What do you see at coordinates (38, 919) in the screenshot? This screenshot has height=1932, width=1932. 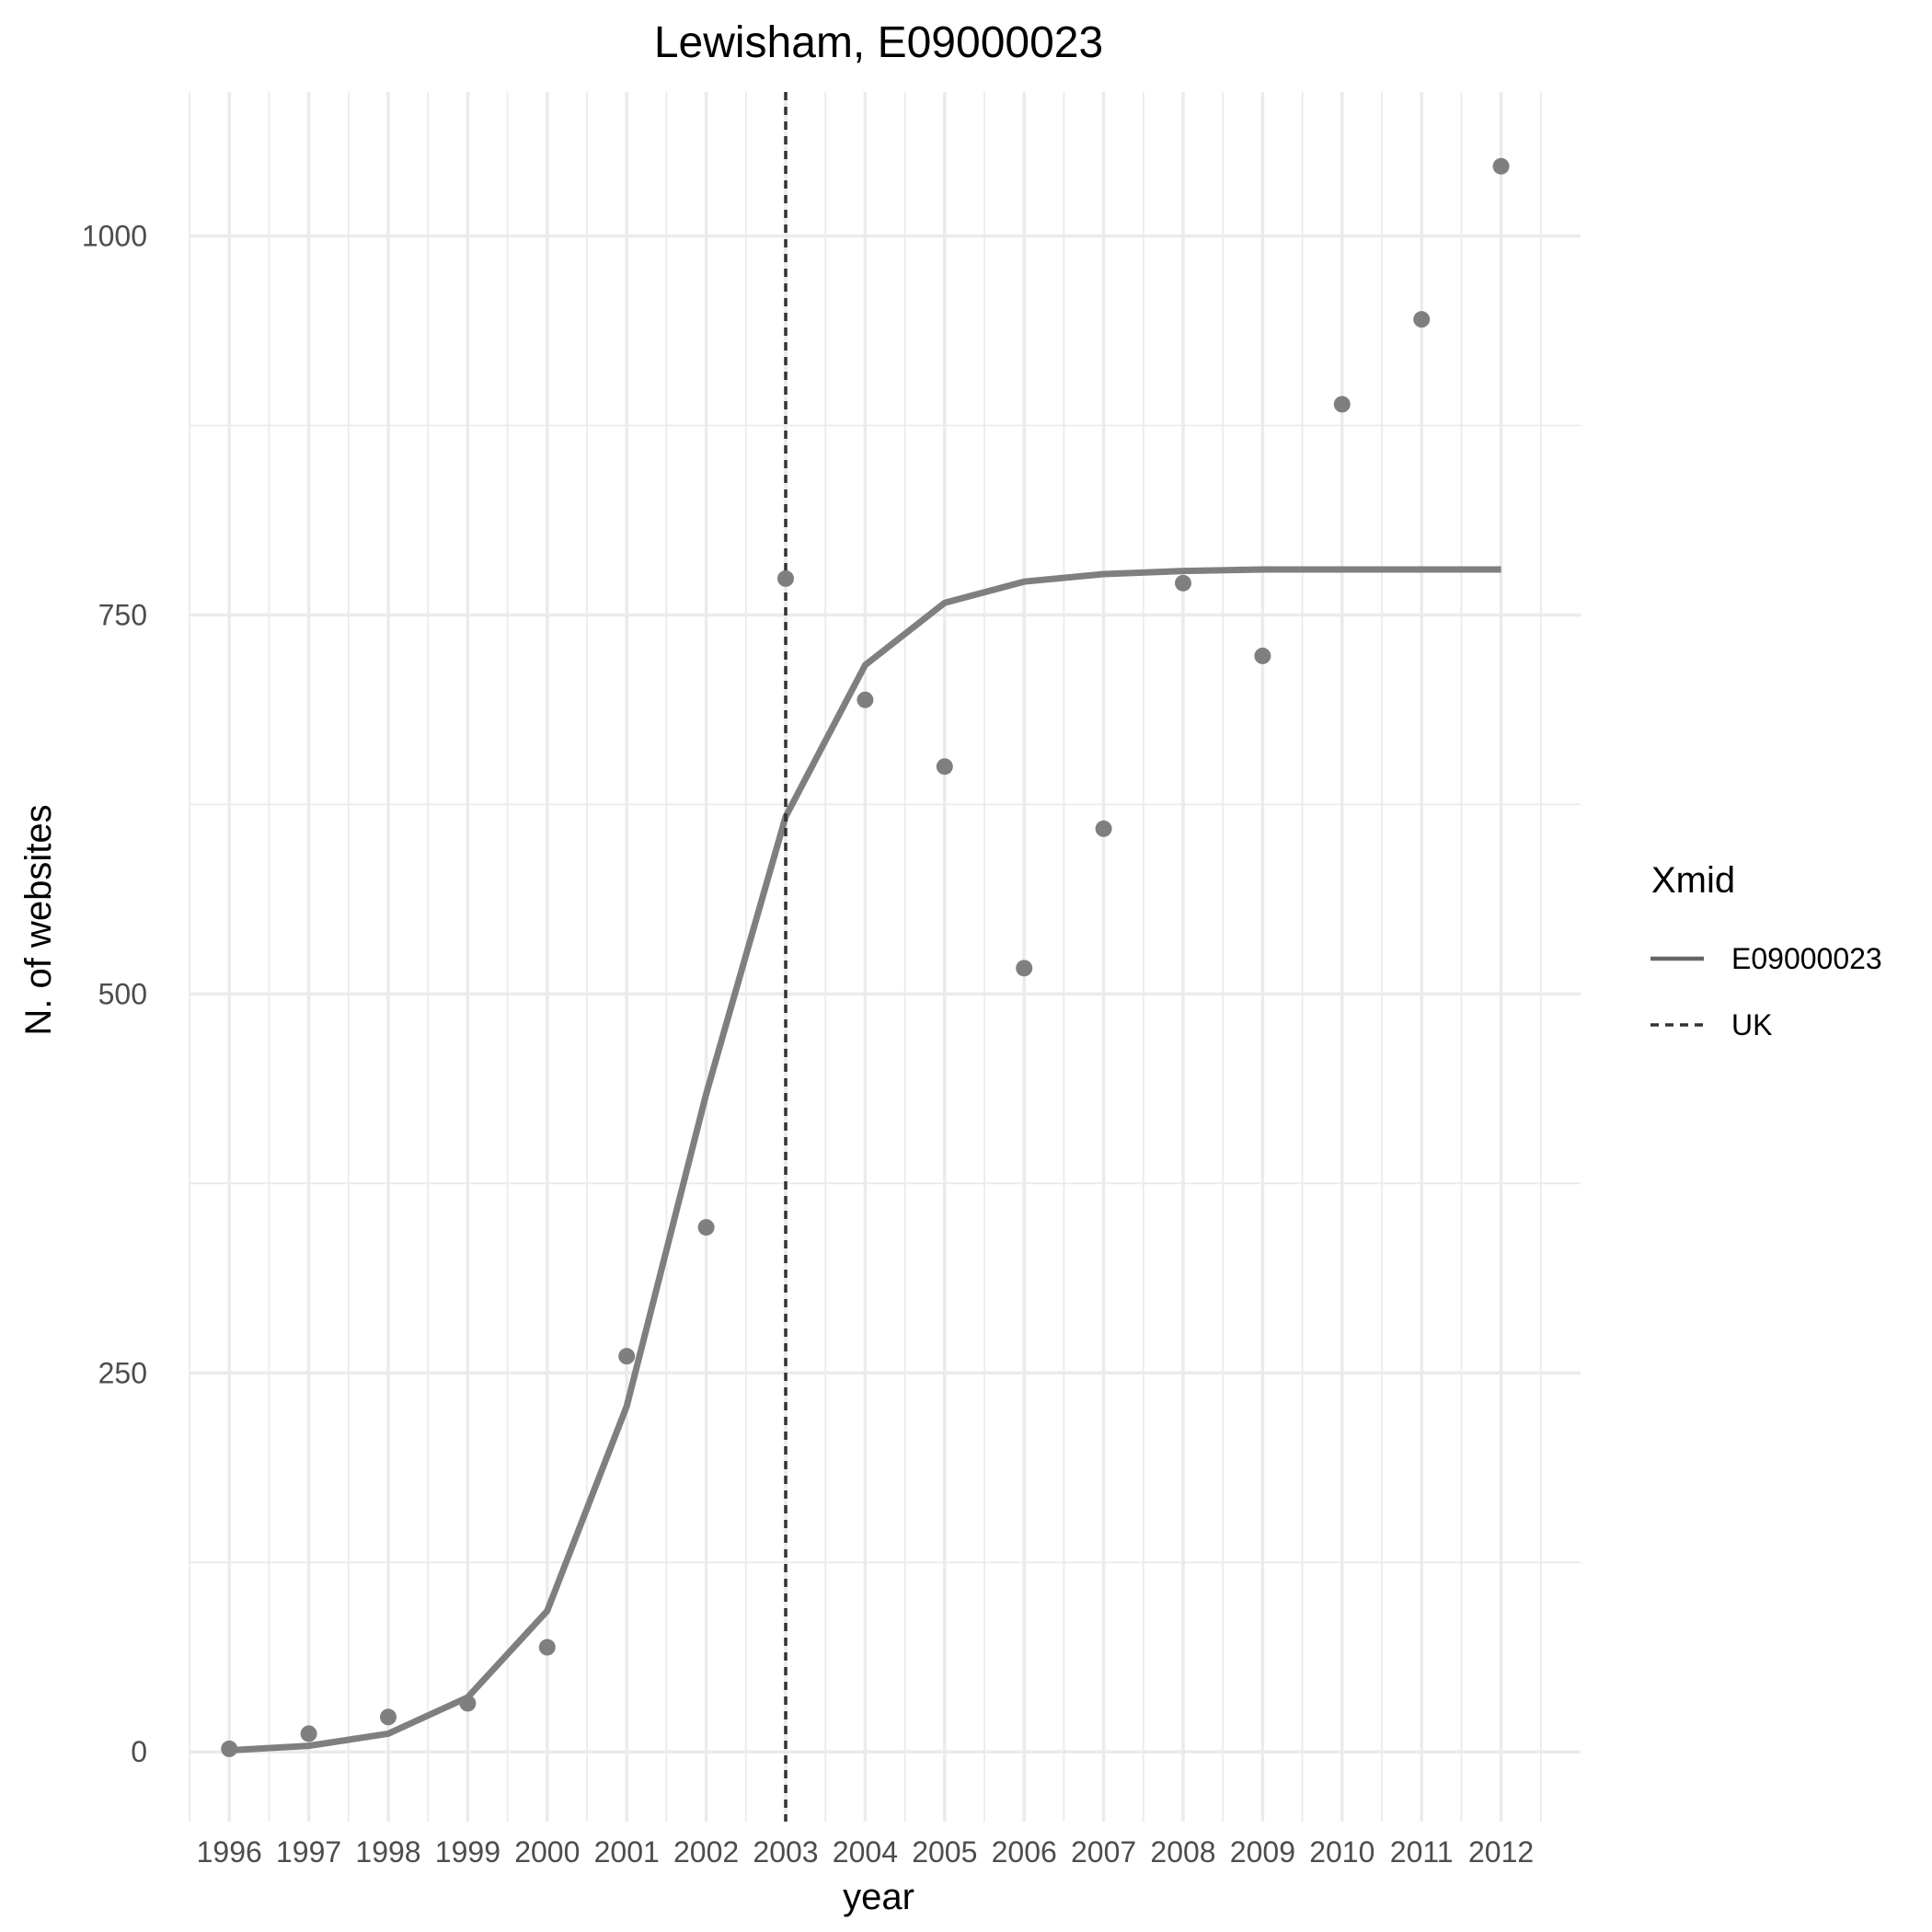 I see `y-axis-title: N. of websites` at bounding box center [38, 919].